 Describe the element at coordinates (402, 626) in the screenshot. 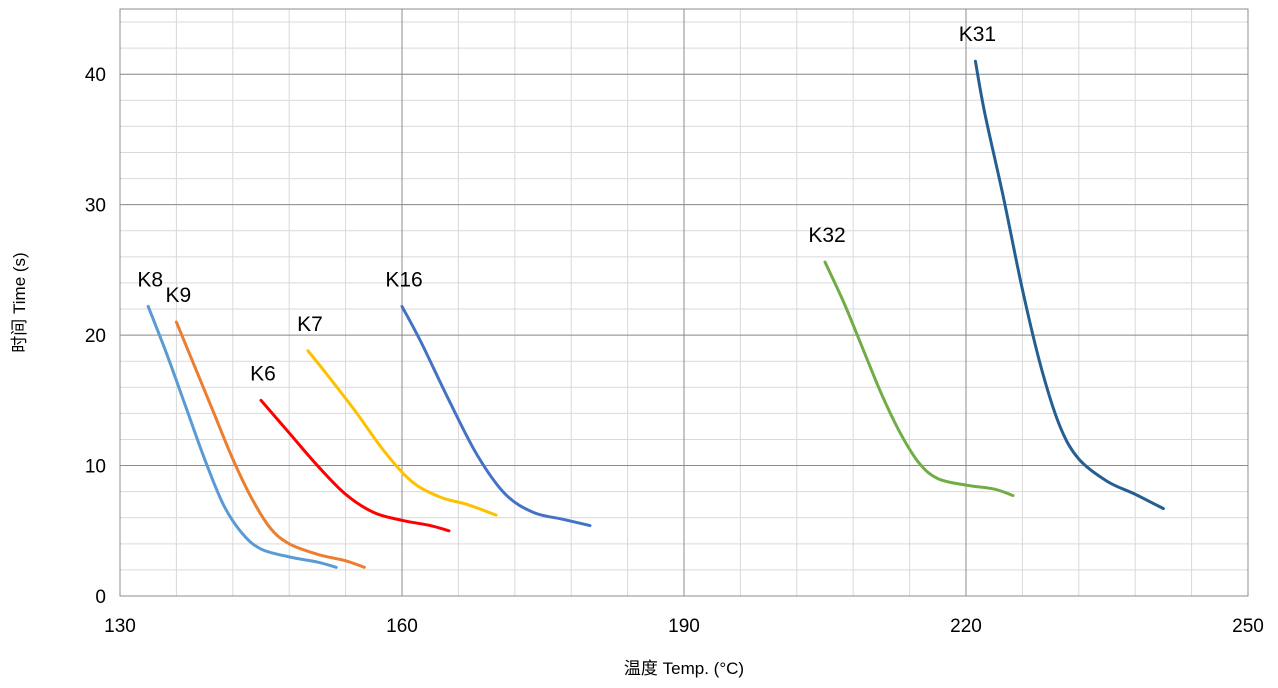

I see `x-tick-label: 160` at that location.